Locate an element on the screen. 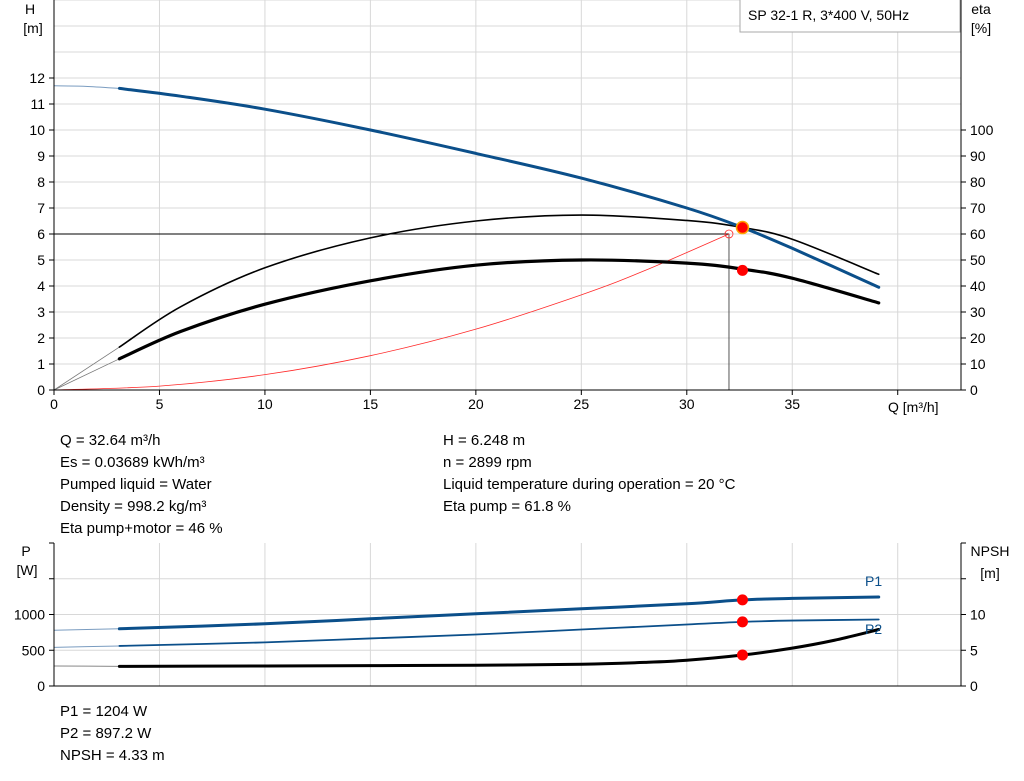 The image size is (1024, 781). y-left-unit: [m] is located at coordinates (32, 28).